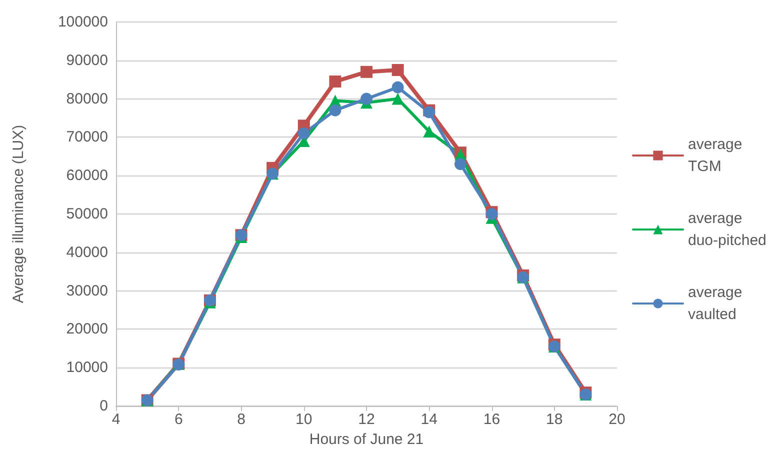 This screenshot has height=459, width=779. Describe the element at coordinates (83, 22) in the screenshot. I see `y-tick-label: 100000` at that location.